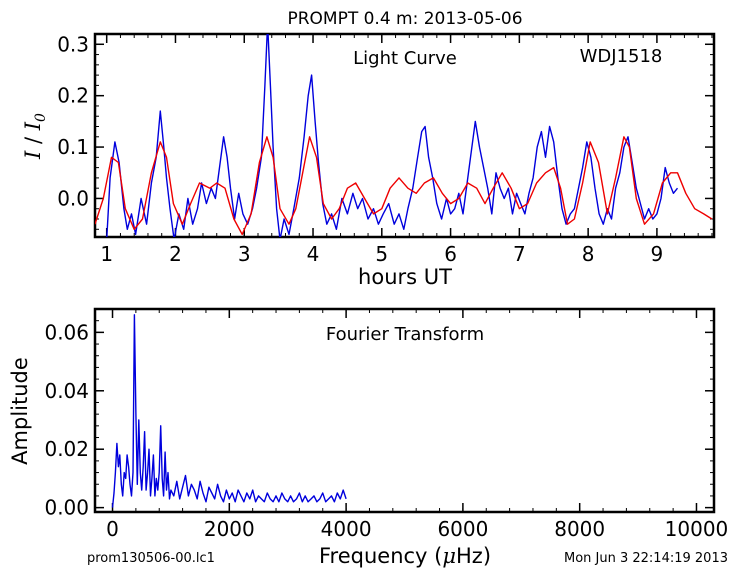 The height and width of the screenshot is (580, 742). What do you see at coordinates (66, 391) in the screenshot?
I see `ft-ytick-label: 0.04` at bounding box center [66, 391].